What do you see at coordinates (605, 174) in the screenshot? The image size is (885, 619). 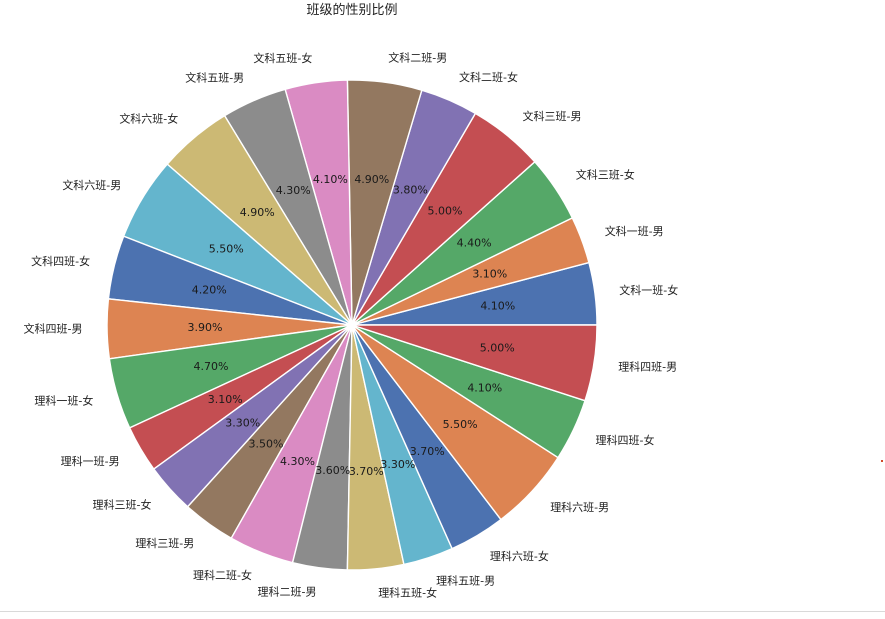 I see `pie-category-label-2: 文科三班-女` at bounding box center [605, 174].